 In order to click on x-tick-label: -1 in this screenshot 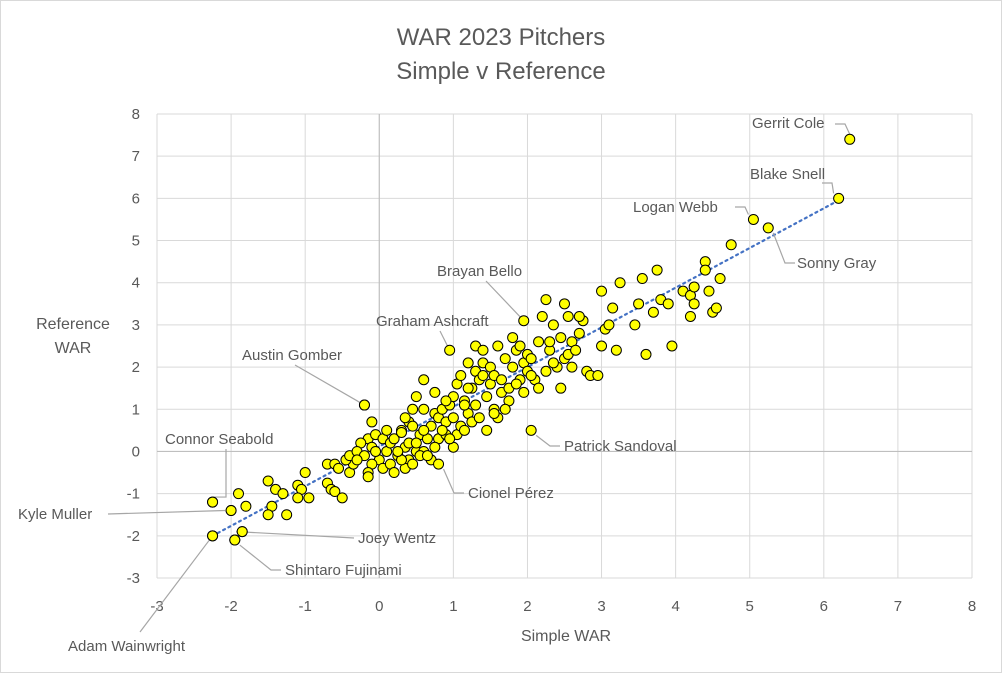, I will do `click(305, 606)`.